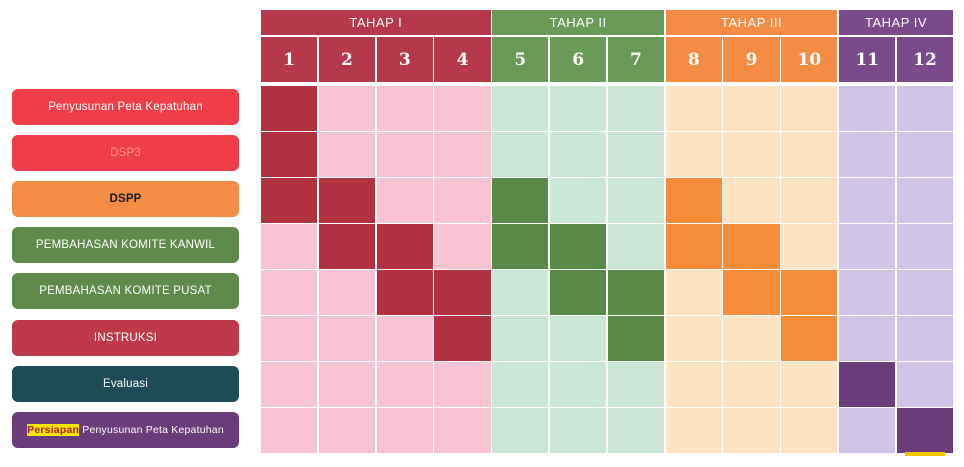  I want to click on active-cell-r4-c9, so click(751, 246).